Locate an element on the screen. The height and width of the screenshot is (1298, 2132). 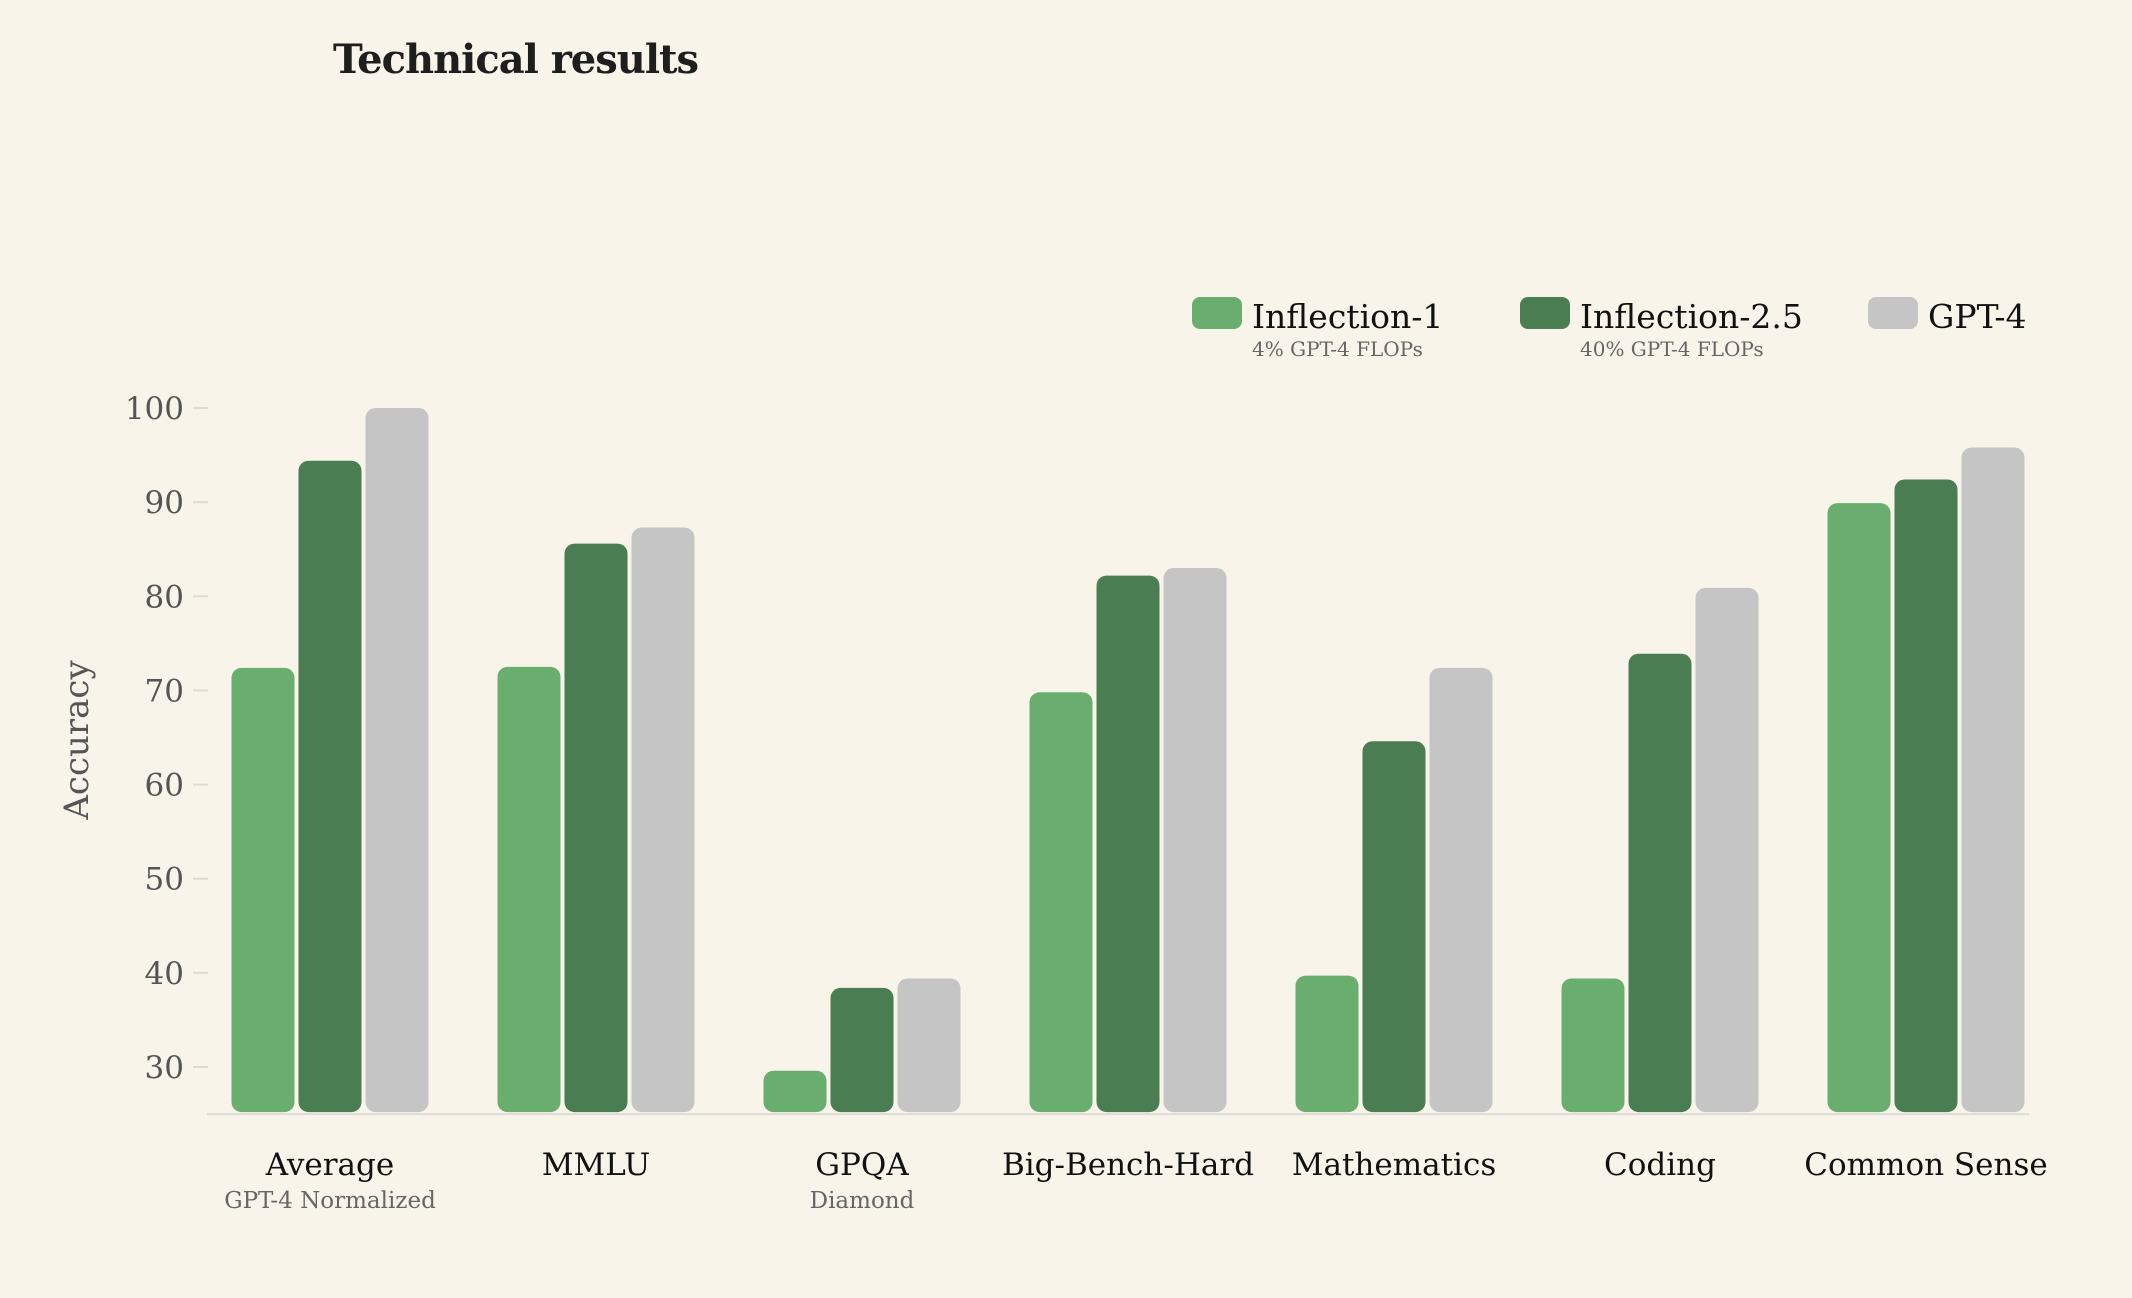
y-tick-label: 30 is located at coordinates (164, 1068).